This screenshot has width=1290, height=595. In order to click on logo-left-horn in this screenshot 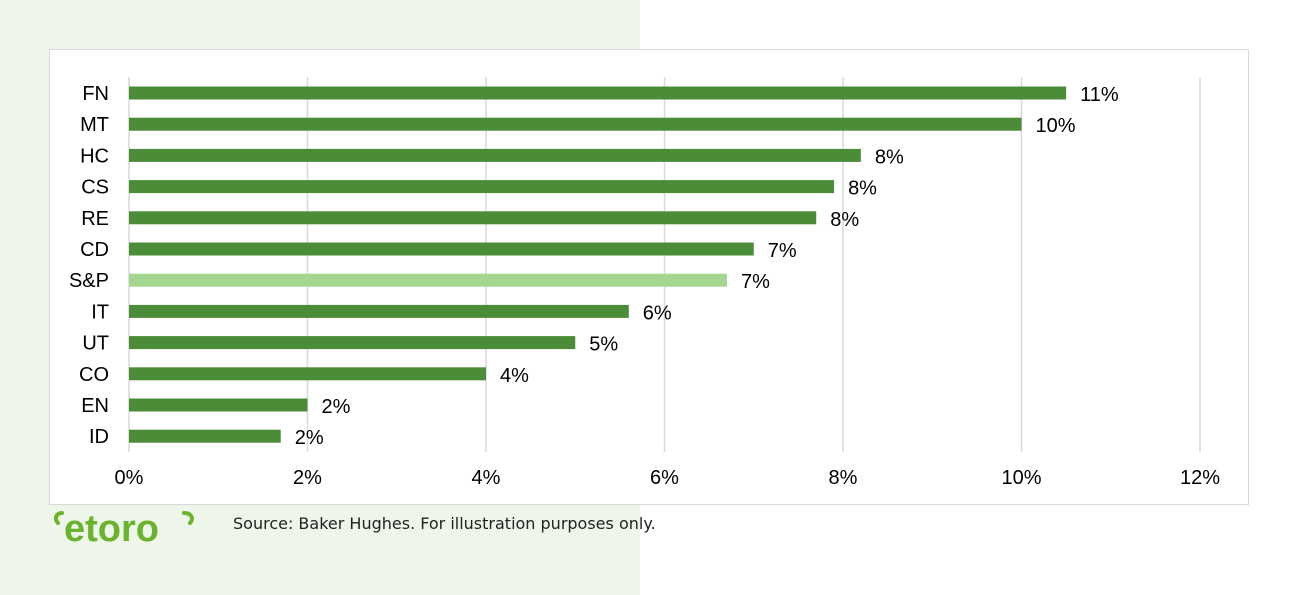, I will do `click(58, 518)`.